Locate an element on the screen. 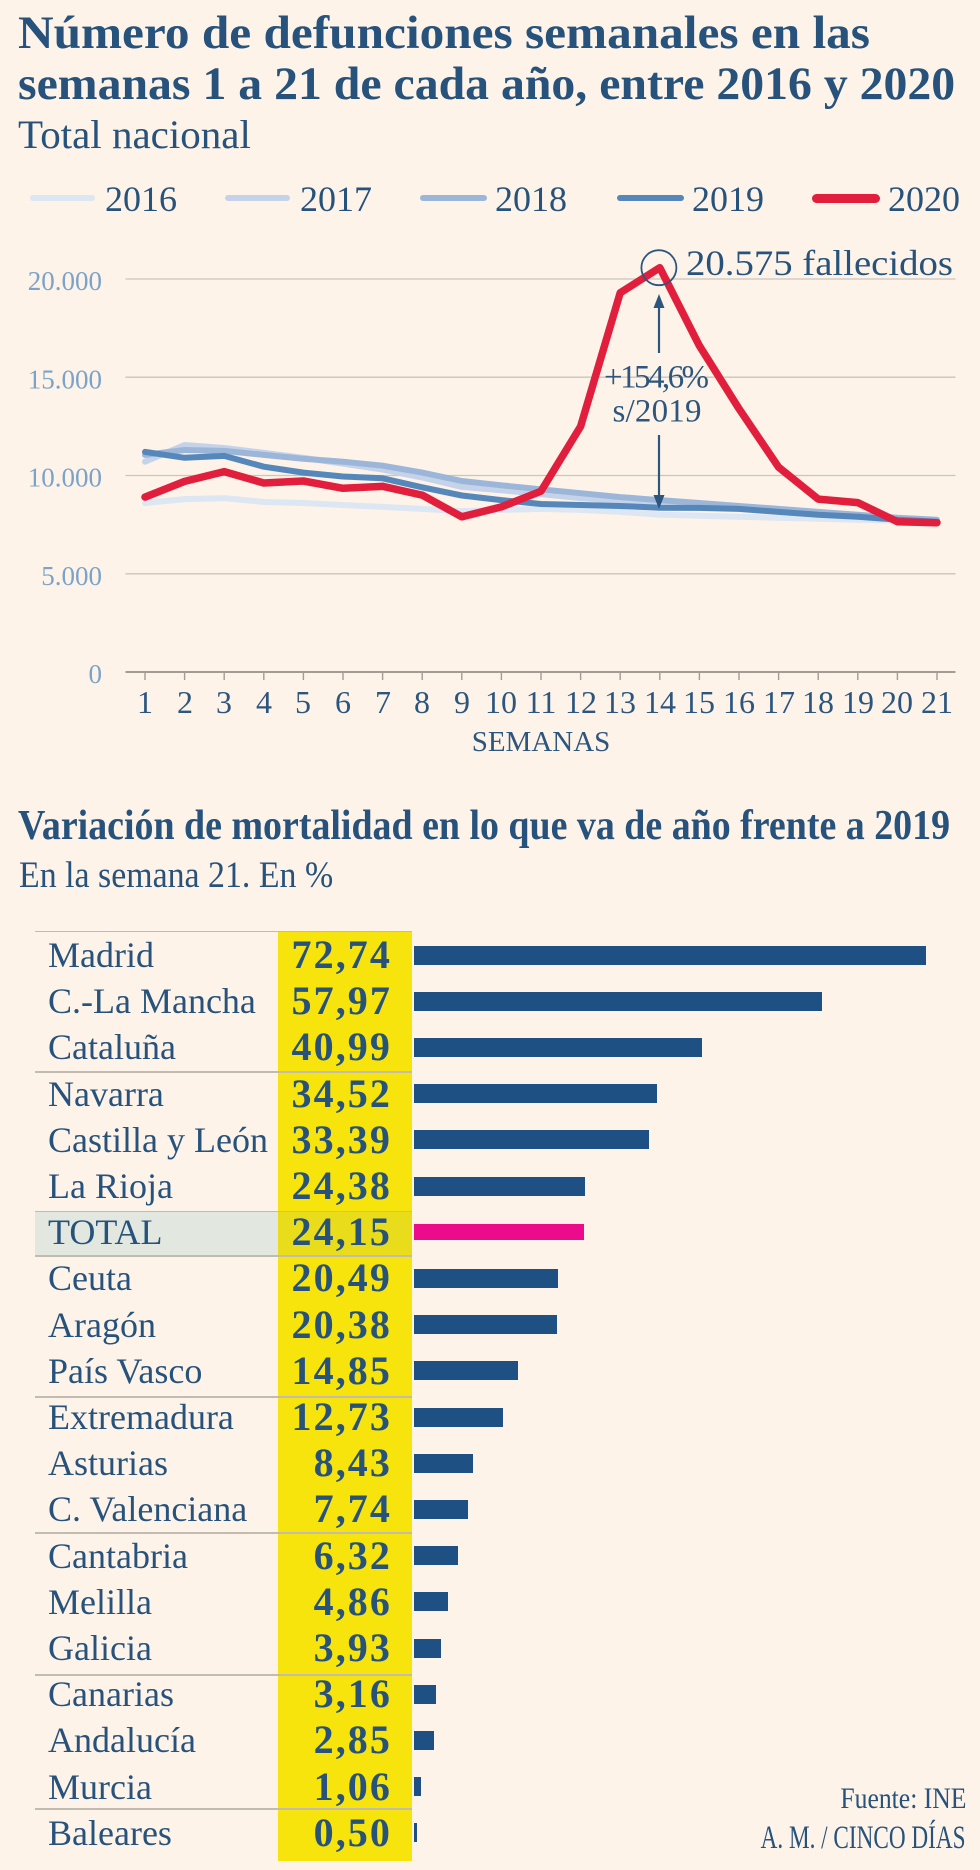 This screenshot has width=980, height=1870. svg-text: 10.000 is located at coordinates (65, 478).